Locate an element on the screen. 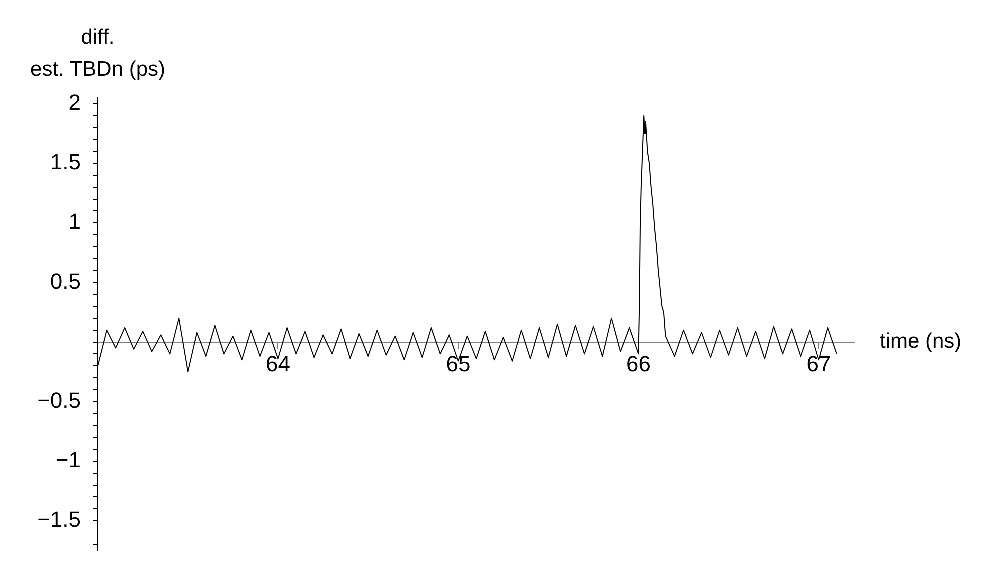 Image resolution: width=988 pixels, height=576 pixels. y-tick-label: 0.5 is located at coordinates (65, 281).